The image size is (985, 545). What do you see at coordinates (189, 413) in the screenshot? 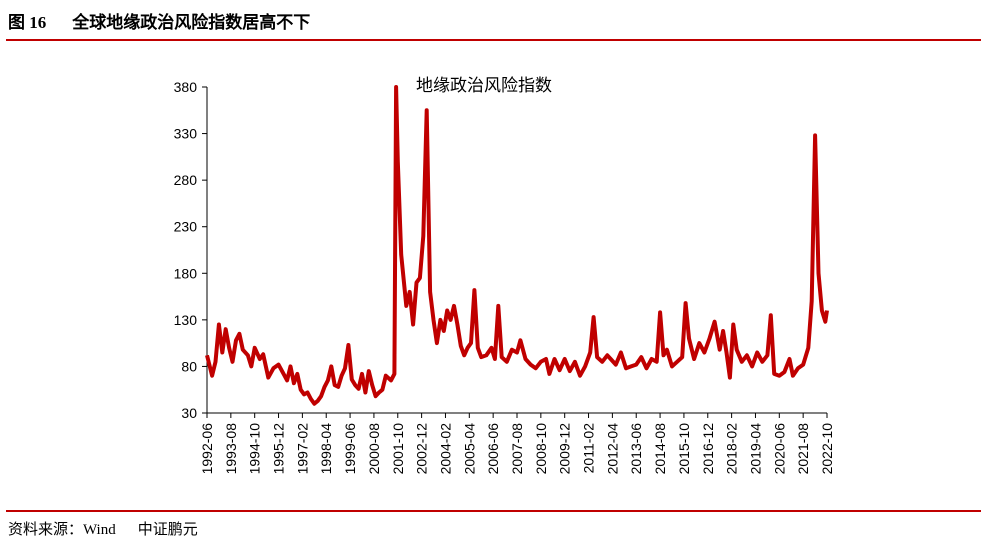
I see `y-tick-label: 30` at bounding box center [189, 413].